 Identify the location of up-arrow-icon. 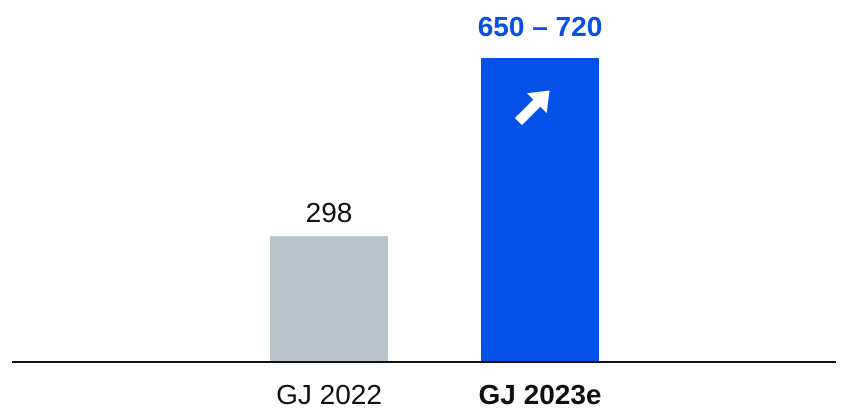
(532, 108).